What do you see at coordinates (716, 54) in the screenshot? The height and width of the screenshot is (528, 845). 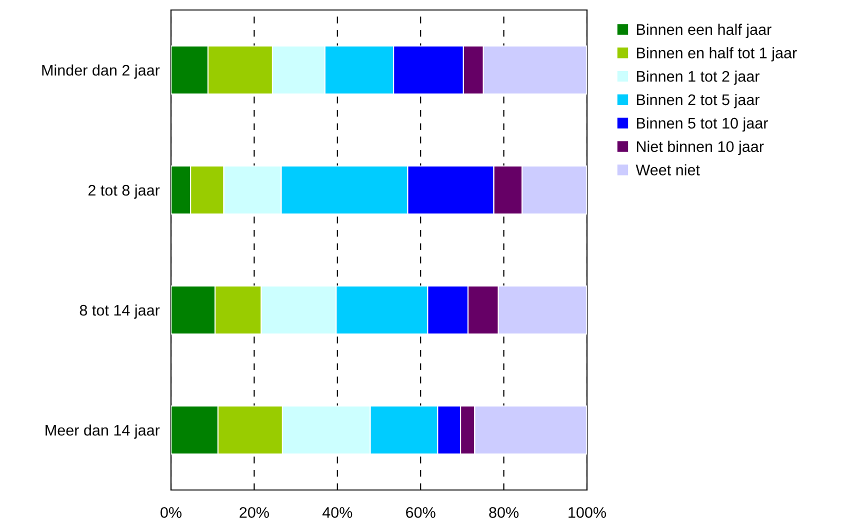 I see `legend-label: Binnen en half tot 1 jaar` at bounding box center [716, 54].